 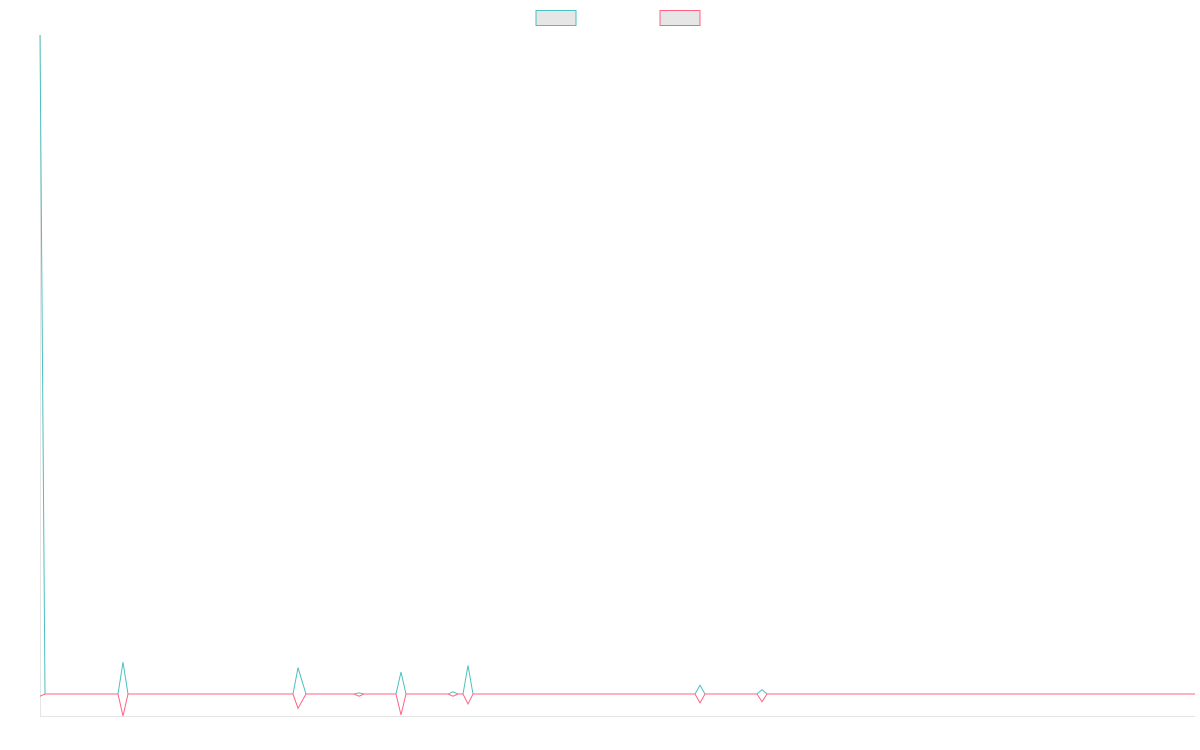 I want to click on series-line, so click(x=617, y=705).